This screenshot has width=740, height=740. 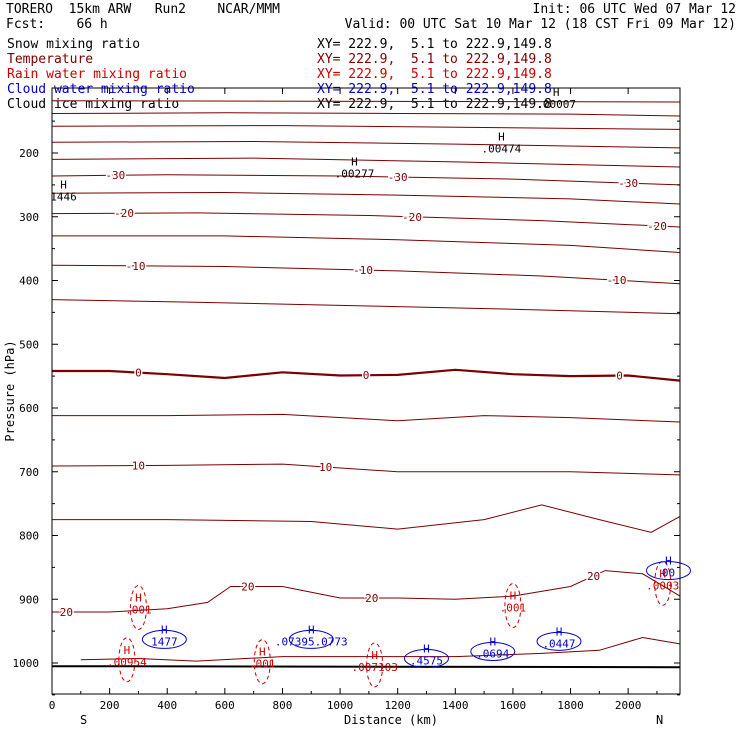 I want to click on max-value-label: .00277, so click(x=355, y=173).